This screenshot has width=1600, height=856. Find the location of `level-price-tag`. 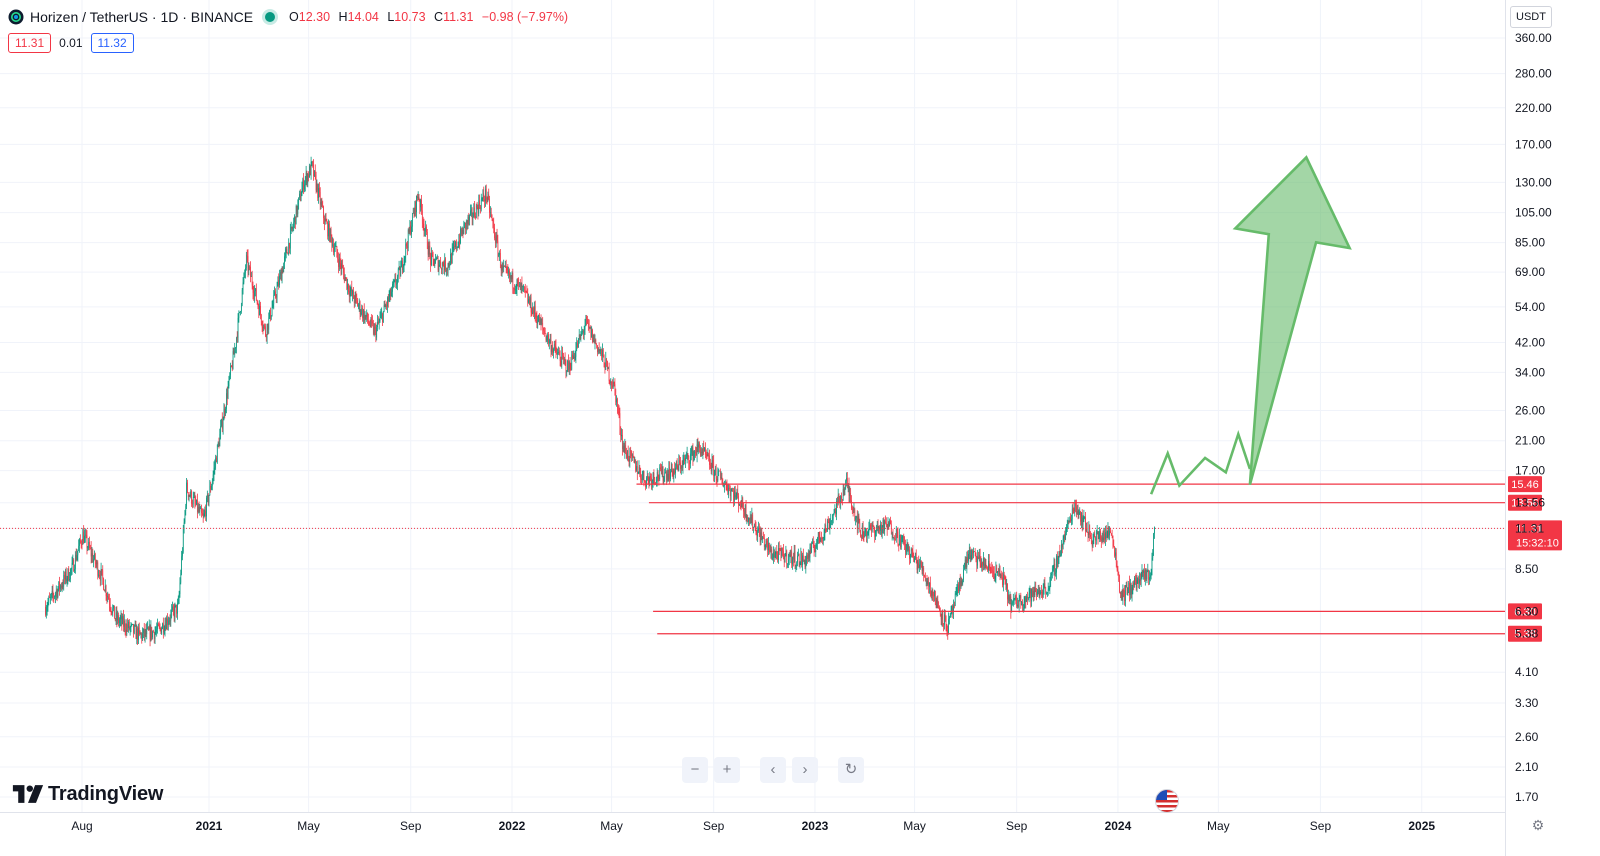

level-price-tag is located at coordinates (1525, 611).